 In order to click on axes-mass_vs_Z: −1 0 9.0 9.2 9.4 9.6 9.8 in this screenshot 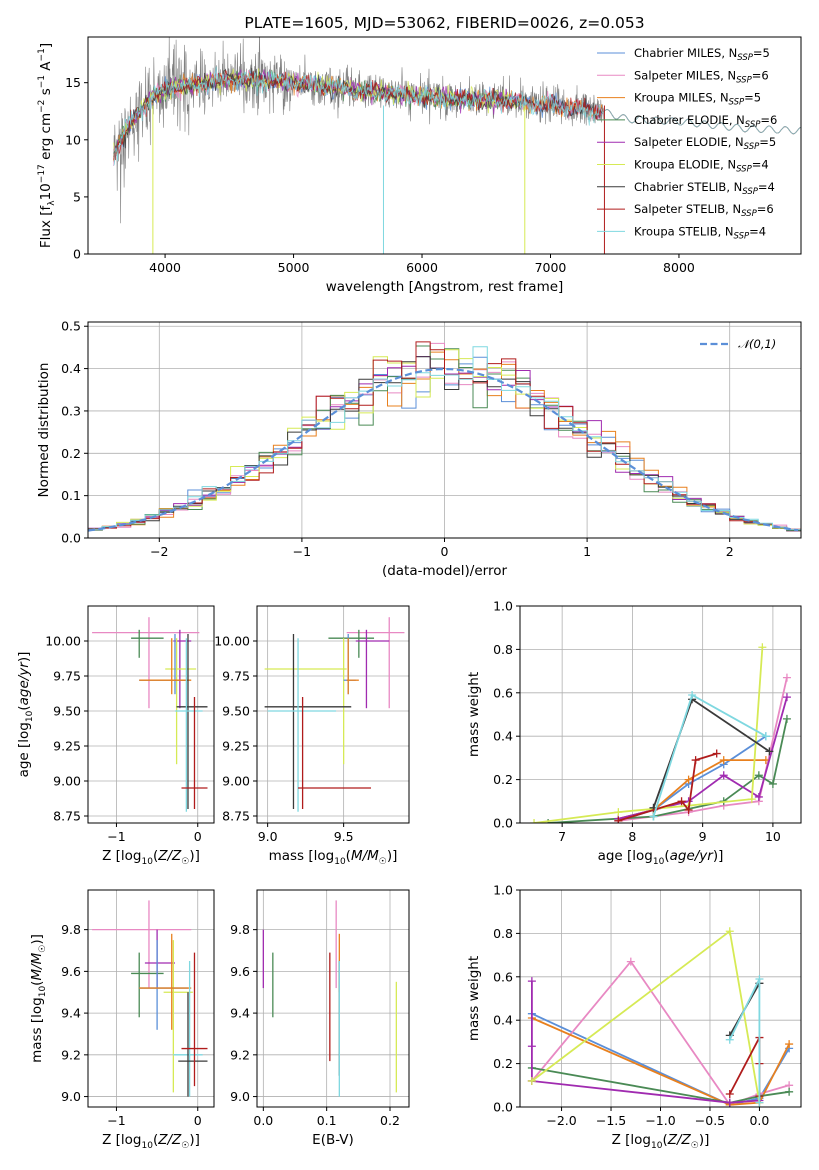, I will do `click(137, 1009)`.